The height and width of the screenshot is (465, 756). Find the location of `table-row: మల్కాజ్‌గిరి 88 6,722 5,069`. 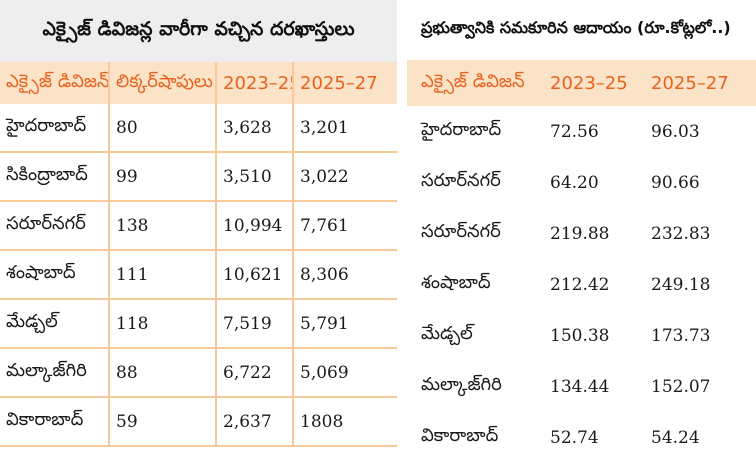

table-row: మల్కాజ్‌గిరి 88 6,722 5,069 is located at coordinates (198, 373).